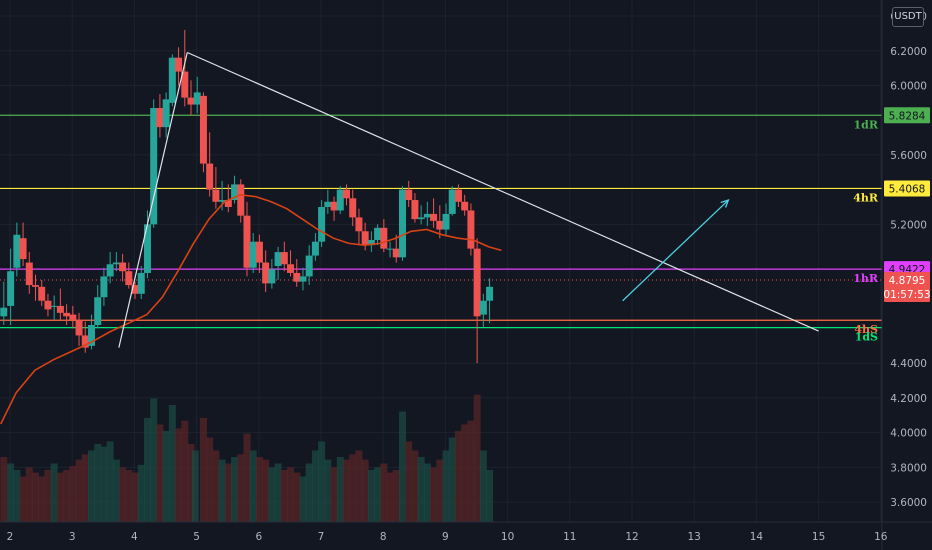 The image size is (932, 550). I want to click on price-tick-label: 5.2000, so click(908, 225).